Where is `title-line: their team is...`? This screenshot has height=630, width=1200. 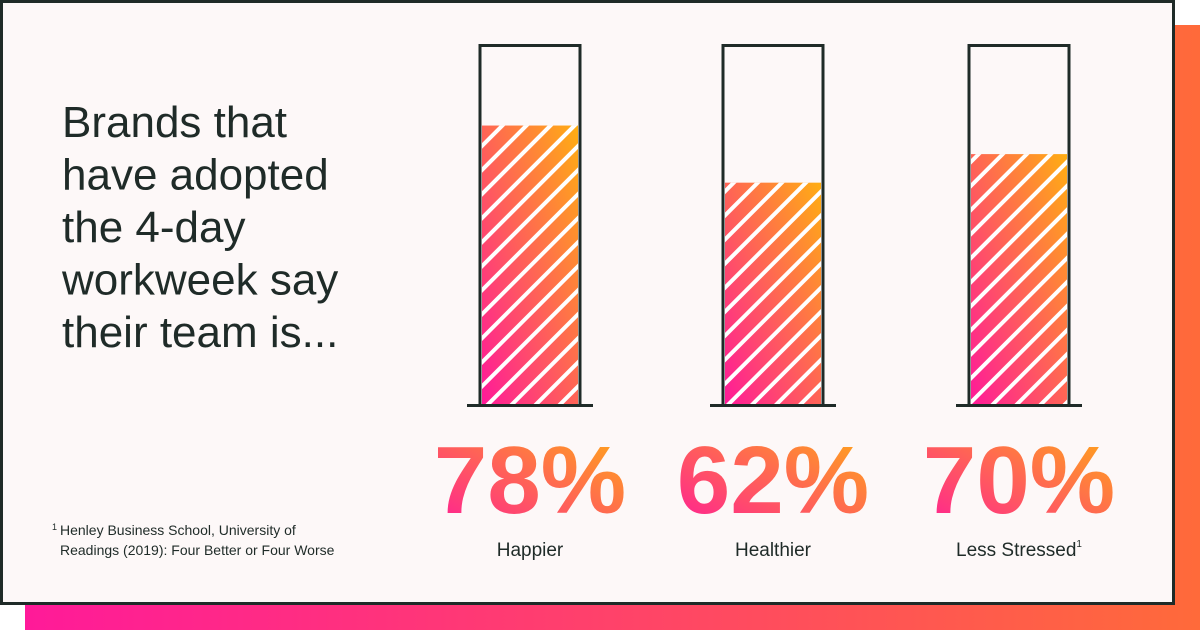
title-line: their team is... is located at coordinates (200, 332).